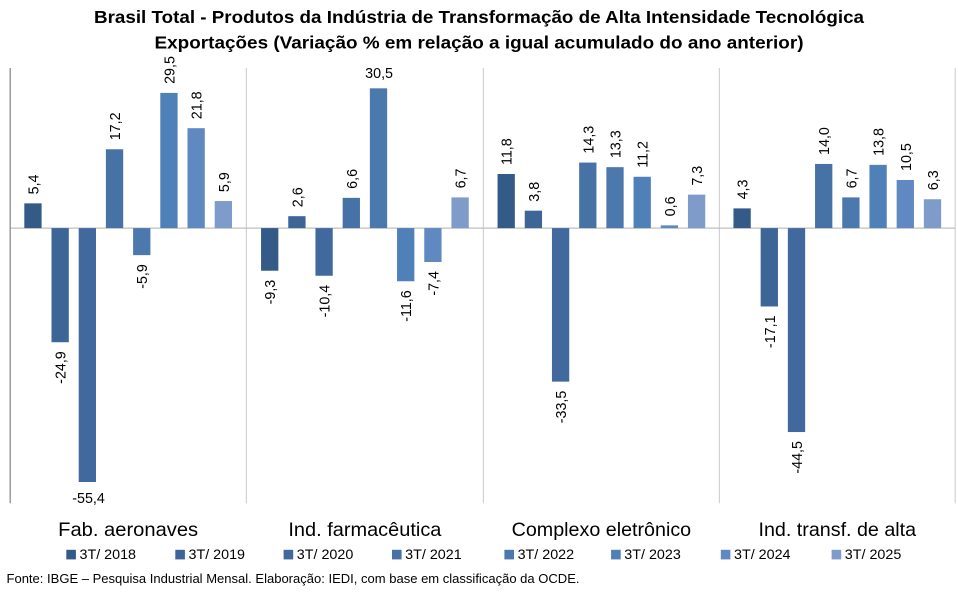 The width and height of the screenshot is (958, 598). Describe the element at coordinates (771, 331) in the screenshot. I see `svg-text: -17,1` at that location.